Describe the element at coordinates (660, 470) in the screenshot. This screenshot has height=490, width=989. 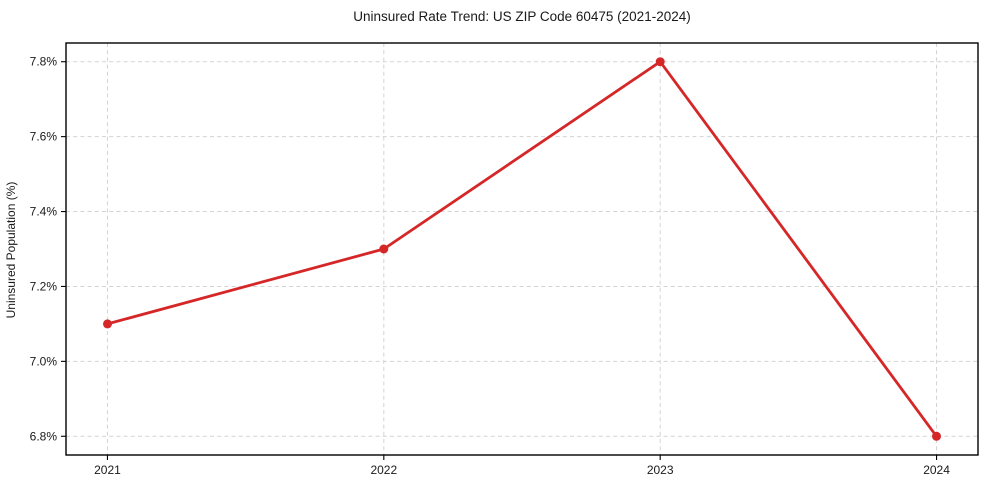
I see `x-tick-label: 2023` at that location.